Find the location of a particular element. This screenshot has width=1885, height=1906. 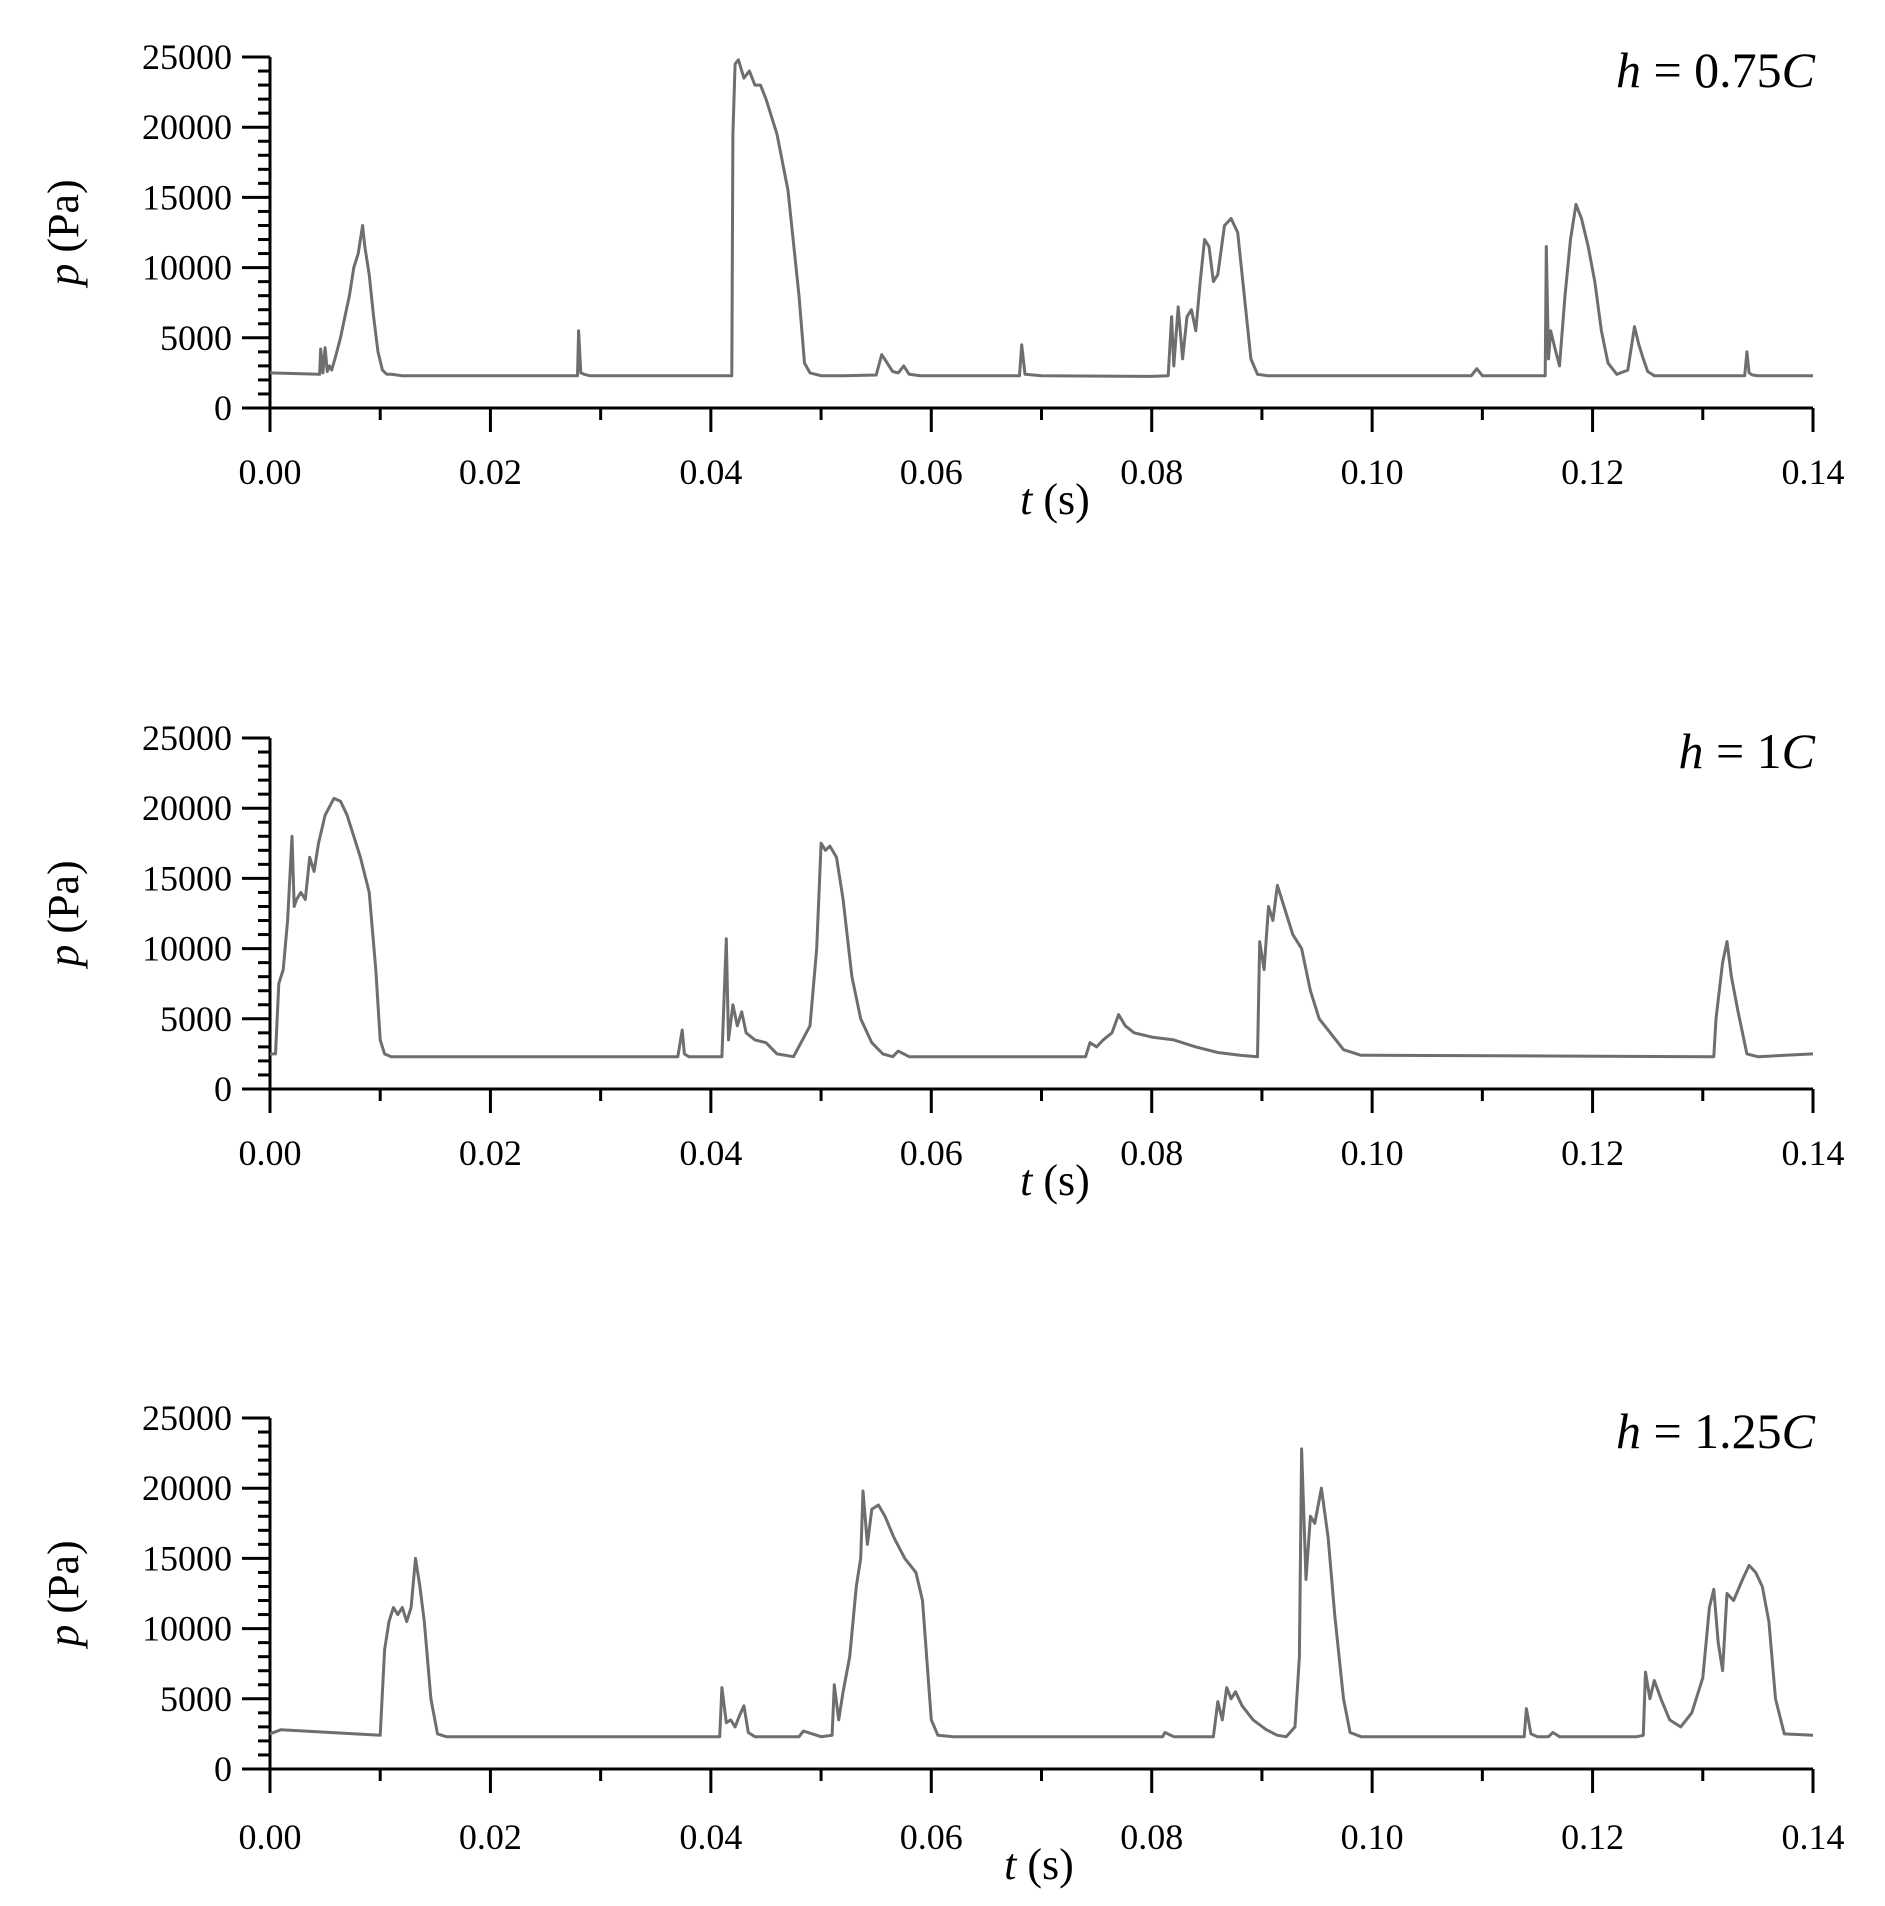

annotation-value: 1 is located at coordinates (1769, 751).